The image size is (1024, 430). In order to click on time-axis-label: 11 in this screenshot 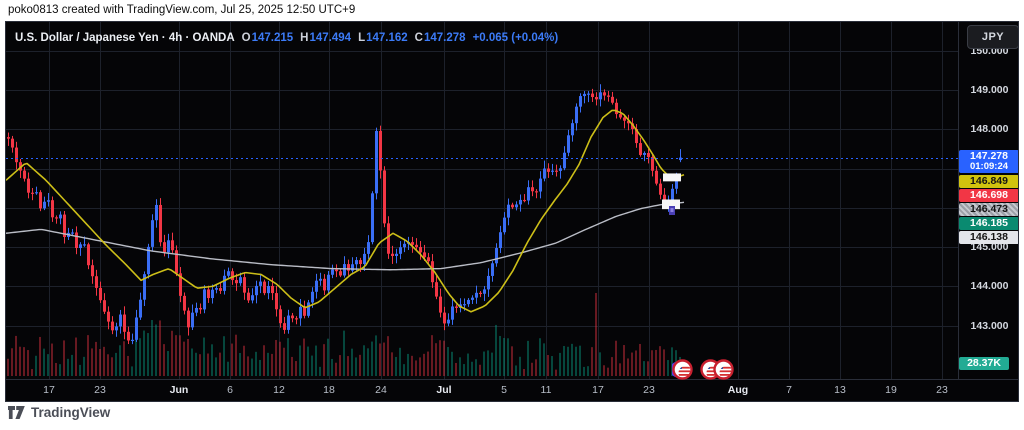, I will do `click(546, 390)`.